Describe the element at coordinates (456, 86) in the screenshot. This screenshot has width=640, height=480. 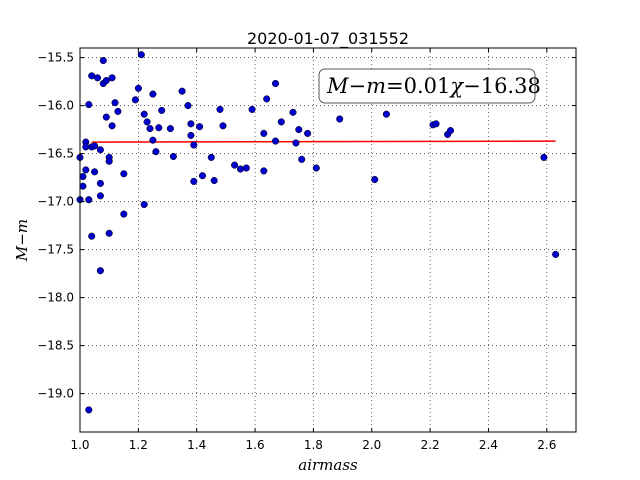
I see `equation-chi: χ` at that location.